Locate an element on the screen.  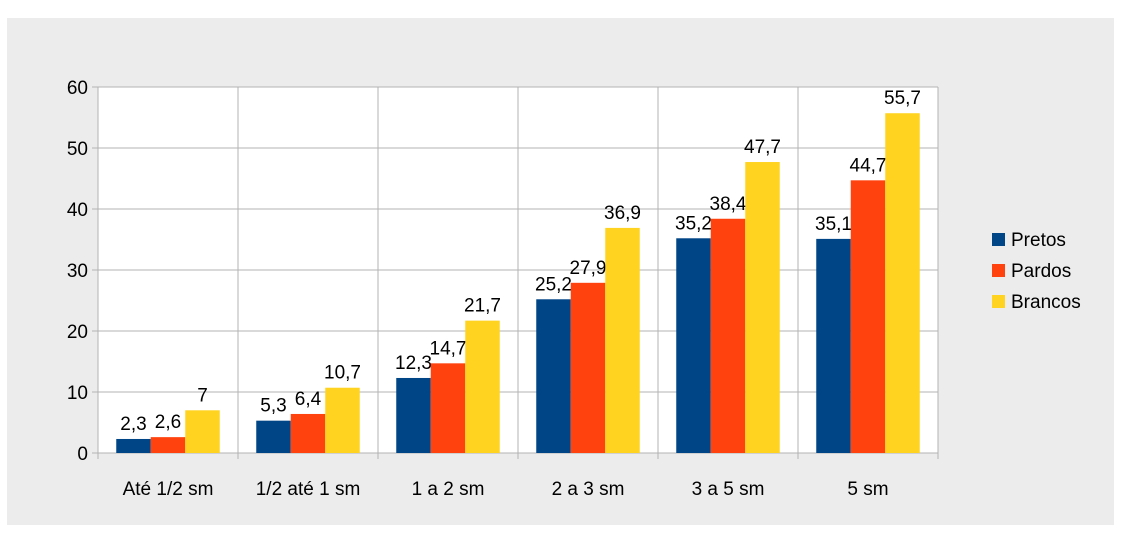
y-tick-label: 10 is located at coordinates (77, 393).